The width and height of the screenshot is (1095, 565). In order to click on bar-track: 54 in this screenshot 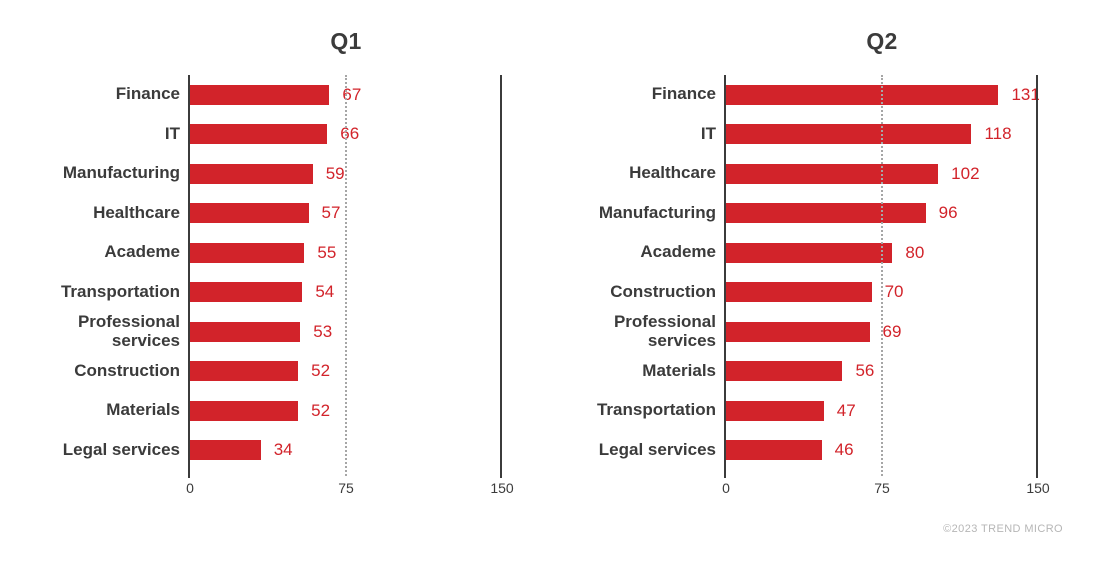, I will do `click(346, 293)`.